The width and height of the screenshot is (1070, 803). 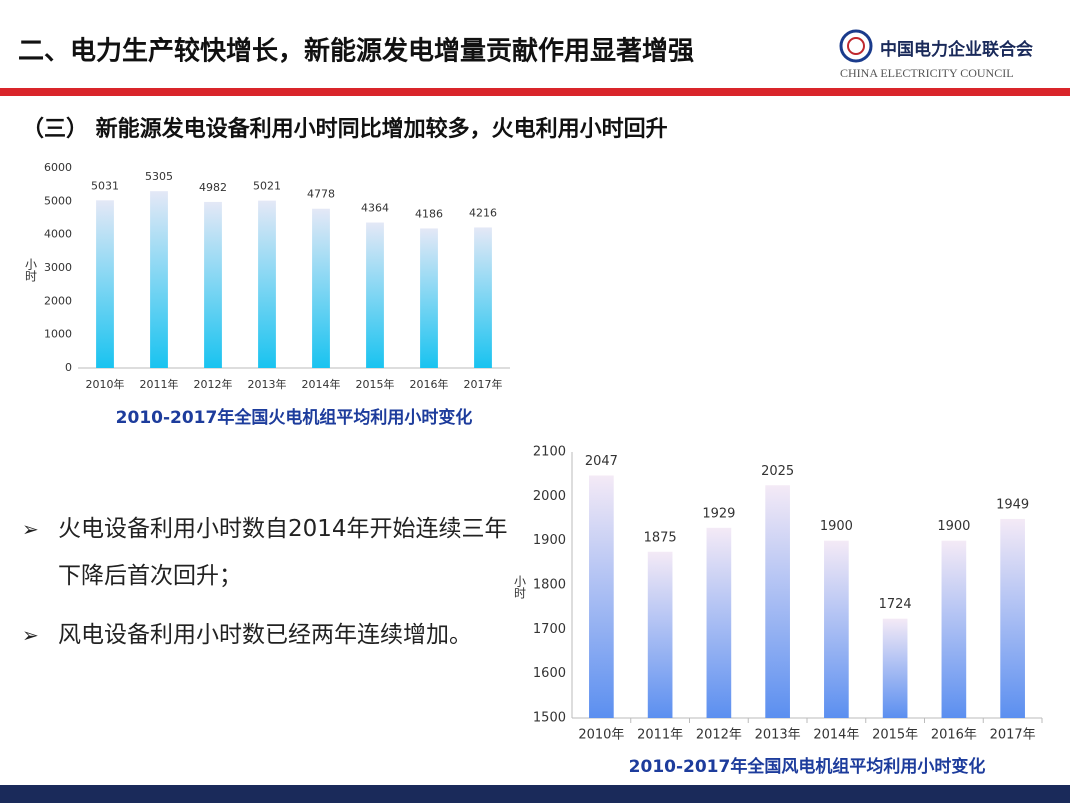 I want to click on data-label: 2047, so click(x=601, y=461).